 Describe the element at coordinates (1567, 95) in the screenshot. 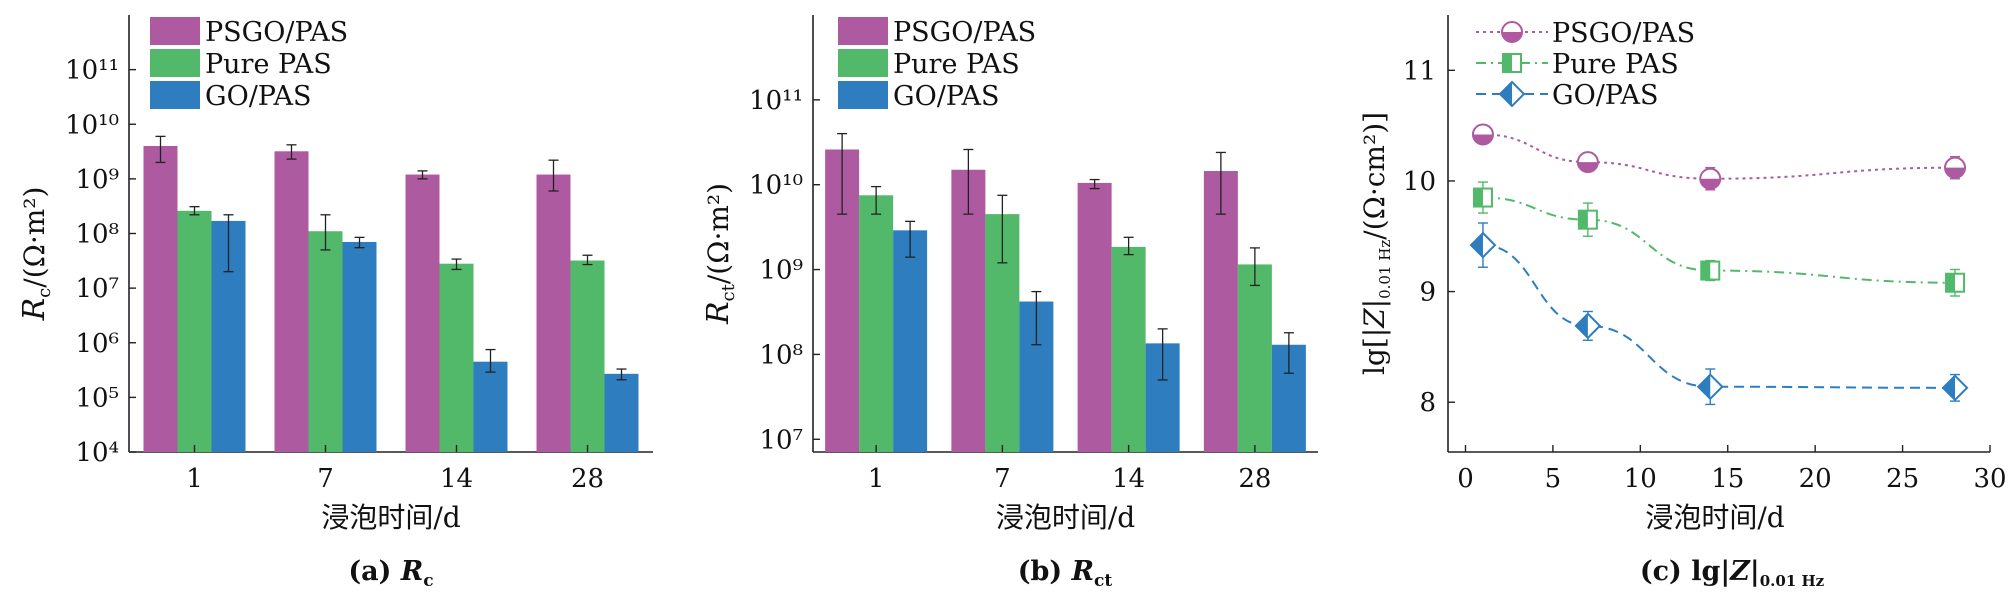

I see `legend-item: GO/PAS` at that location.